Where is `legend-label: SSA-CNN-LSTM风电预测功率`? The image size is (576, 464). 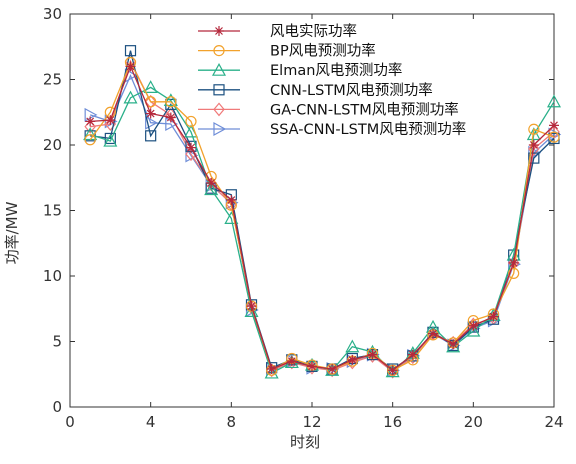
legend-label: SSA-CNN-LSTM风电预测功率 is located at coordinates (368, 129).